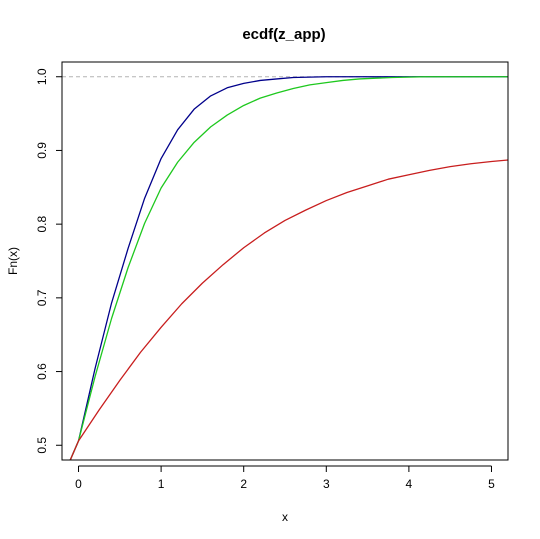  What do you see at coordinates (161, 484) in the screenshot?
I see `x-tick-label: 1` at bounding box center [161, 484].